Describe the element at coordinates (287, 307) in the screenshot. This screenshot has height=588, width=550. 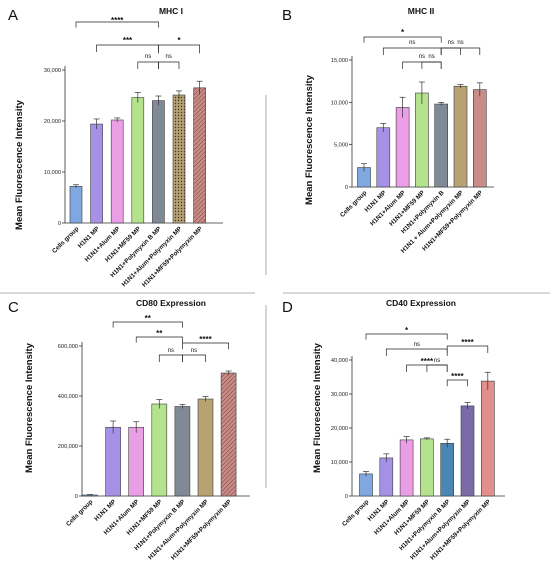
I see `panel-letter: D` at that location.